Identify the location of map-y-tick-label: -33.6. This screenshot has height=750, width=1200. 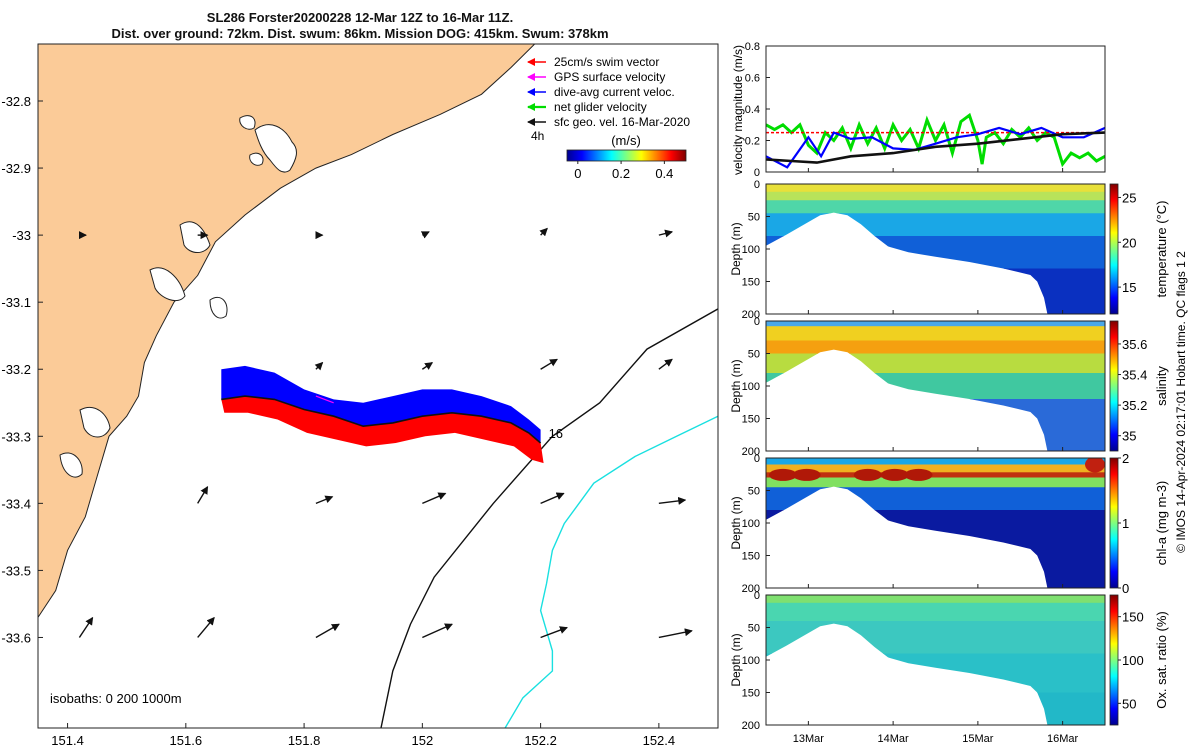
(16, 637).